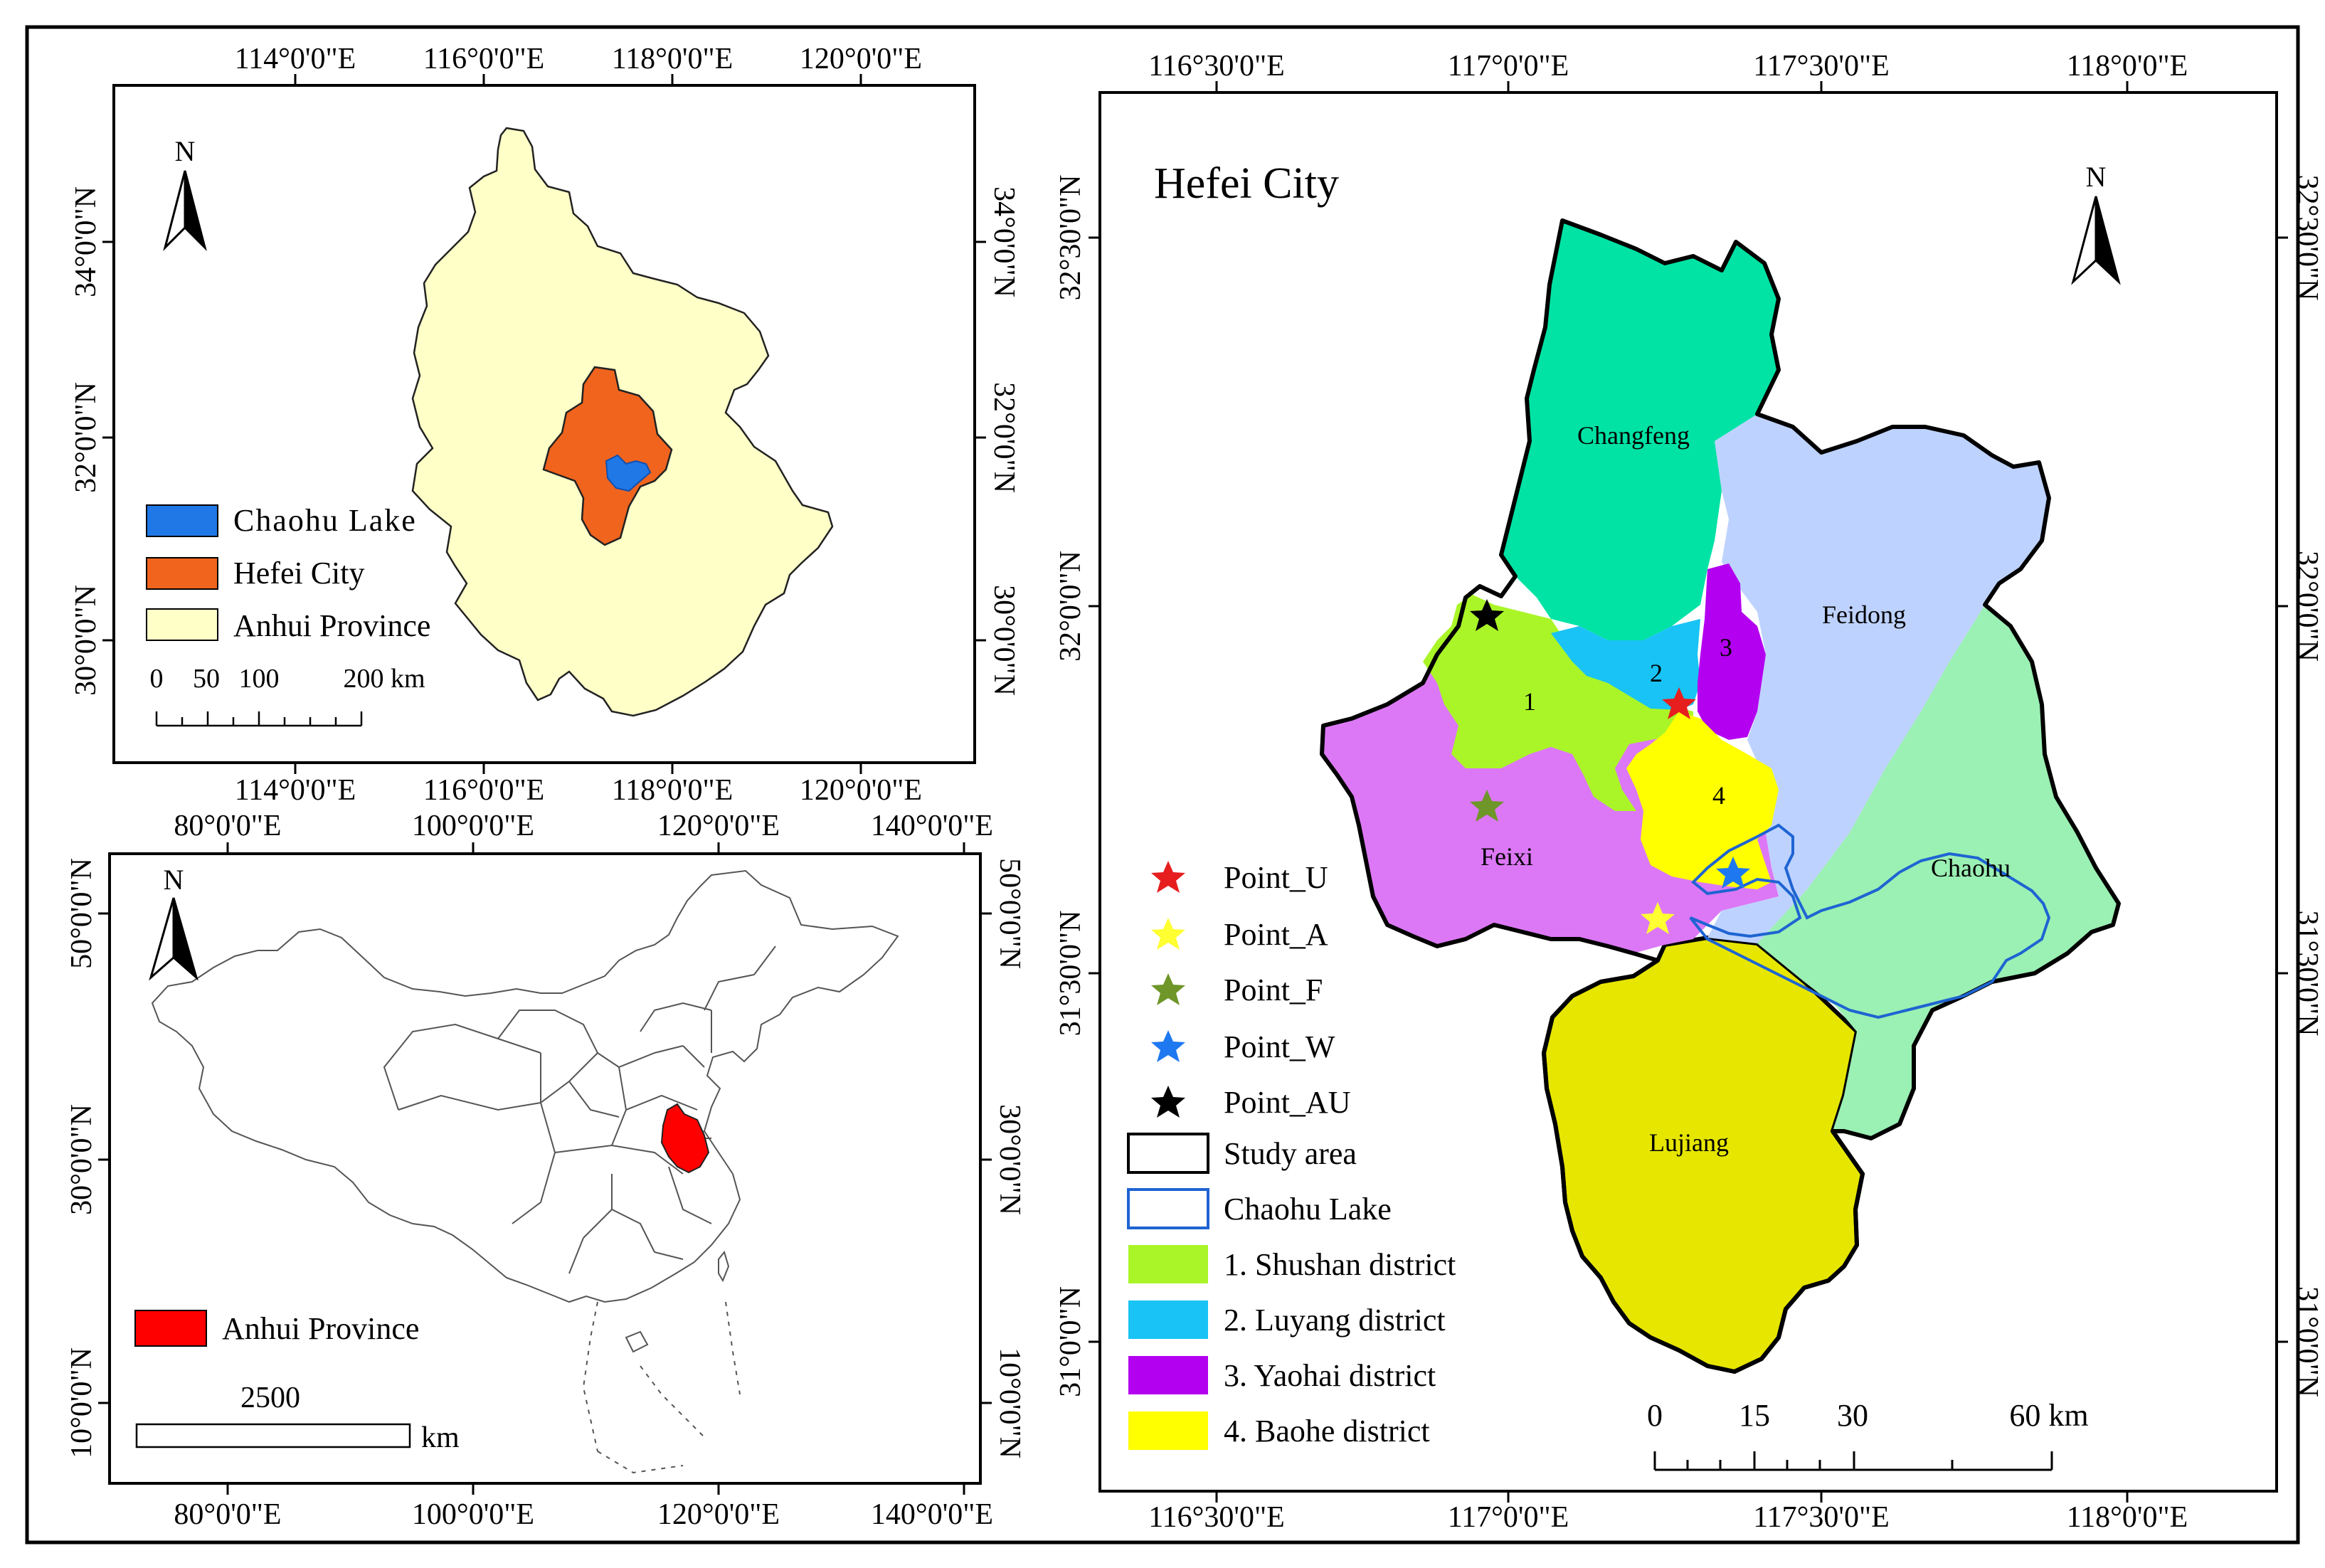 The width and height of the screenshot is (2325, 1568). I want to click on china-top-tick-2: 100°0'0"E, so click(473, 826).